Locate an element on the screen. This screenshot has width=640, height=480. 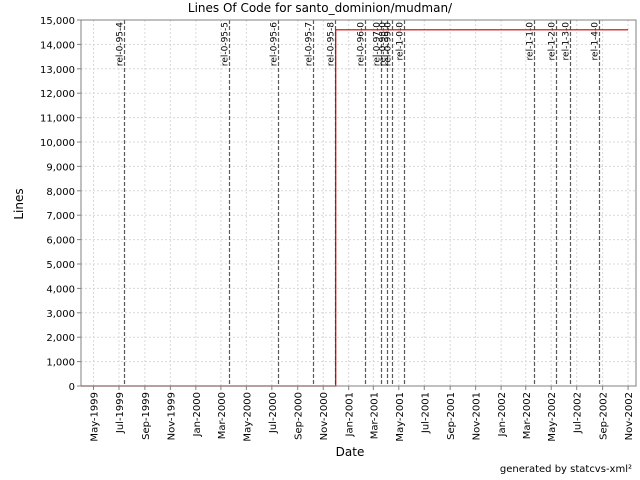
tag-label: rel-0-95-4 is located at coordinates (121, 44).